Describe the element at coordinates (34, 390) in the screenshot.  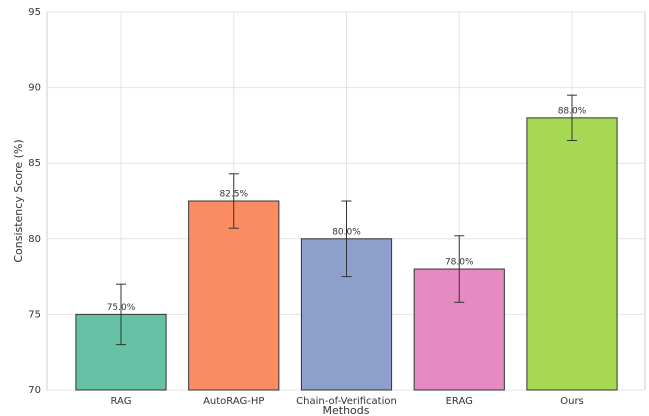
I see `y-tick-label: 70` at that location.